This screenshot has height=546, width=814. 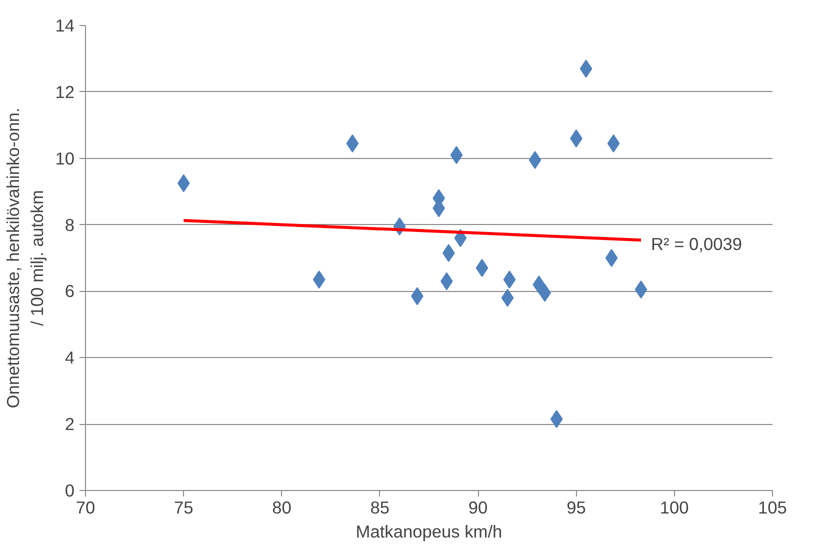 I want to click on y-tick-label: 12, so click(x=65, y=92).